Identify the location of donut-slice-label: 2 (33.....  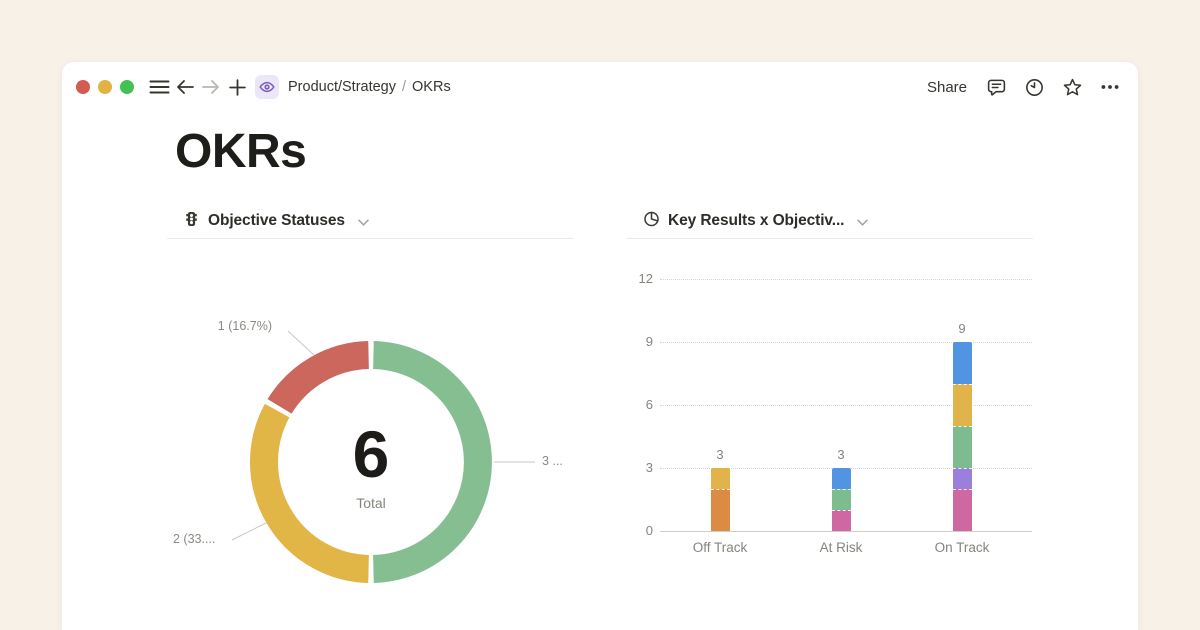
(194, 539).